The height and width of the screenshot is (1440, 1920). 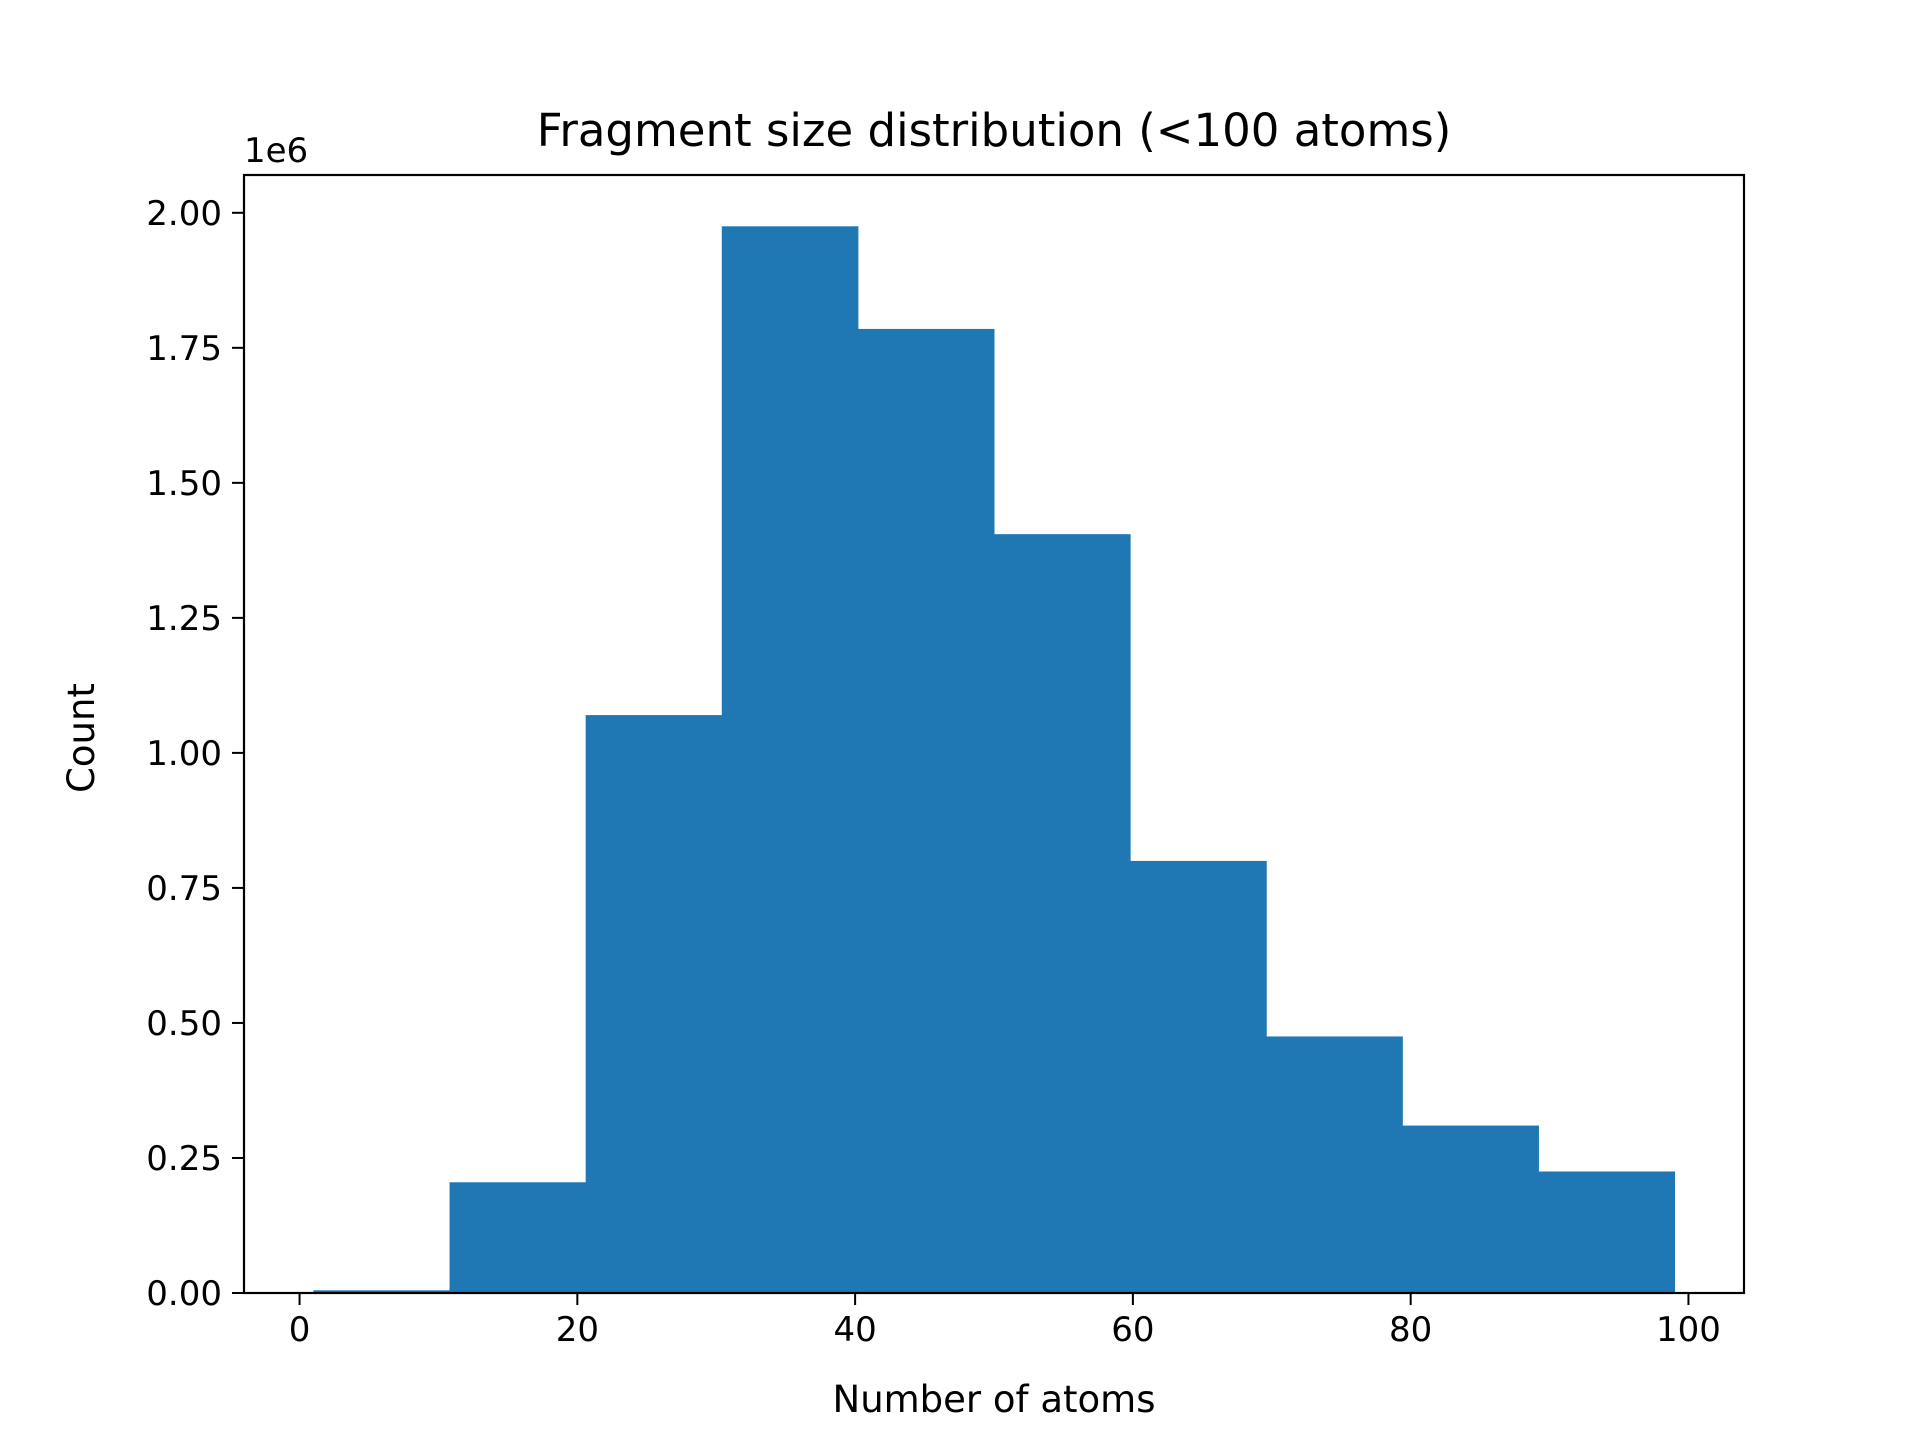 I want to click on y-tick-label: 1.25, so click(x=184, y=619).